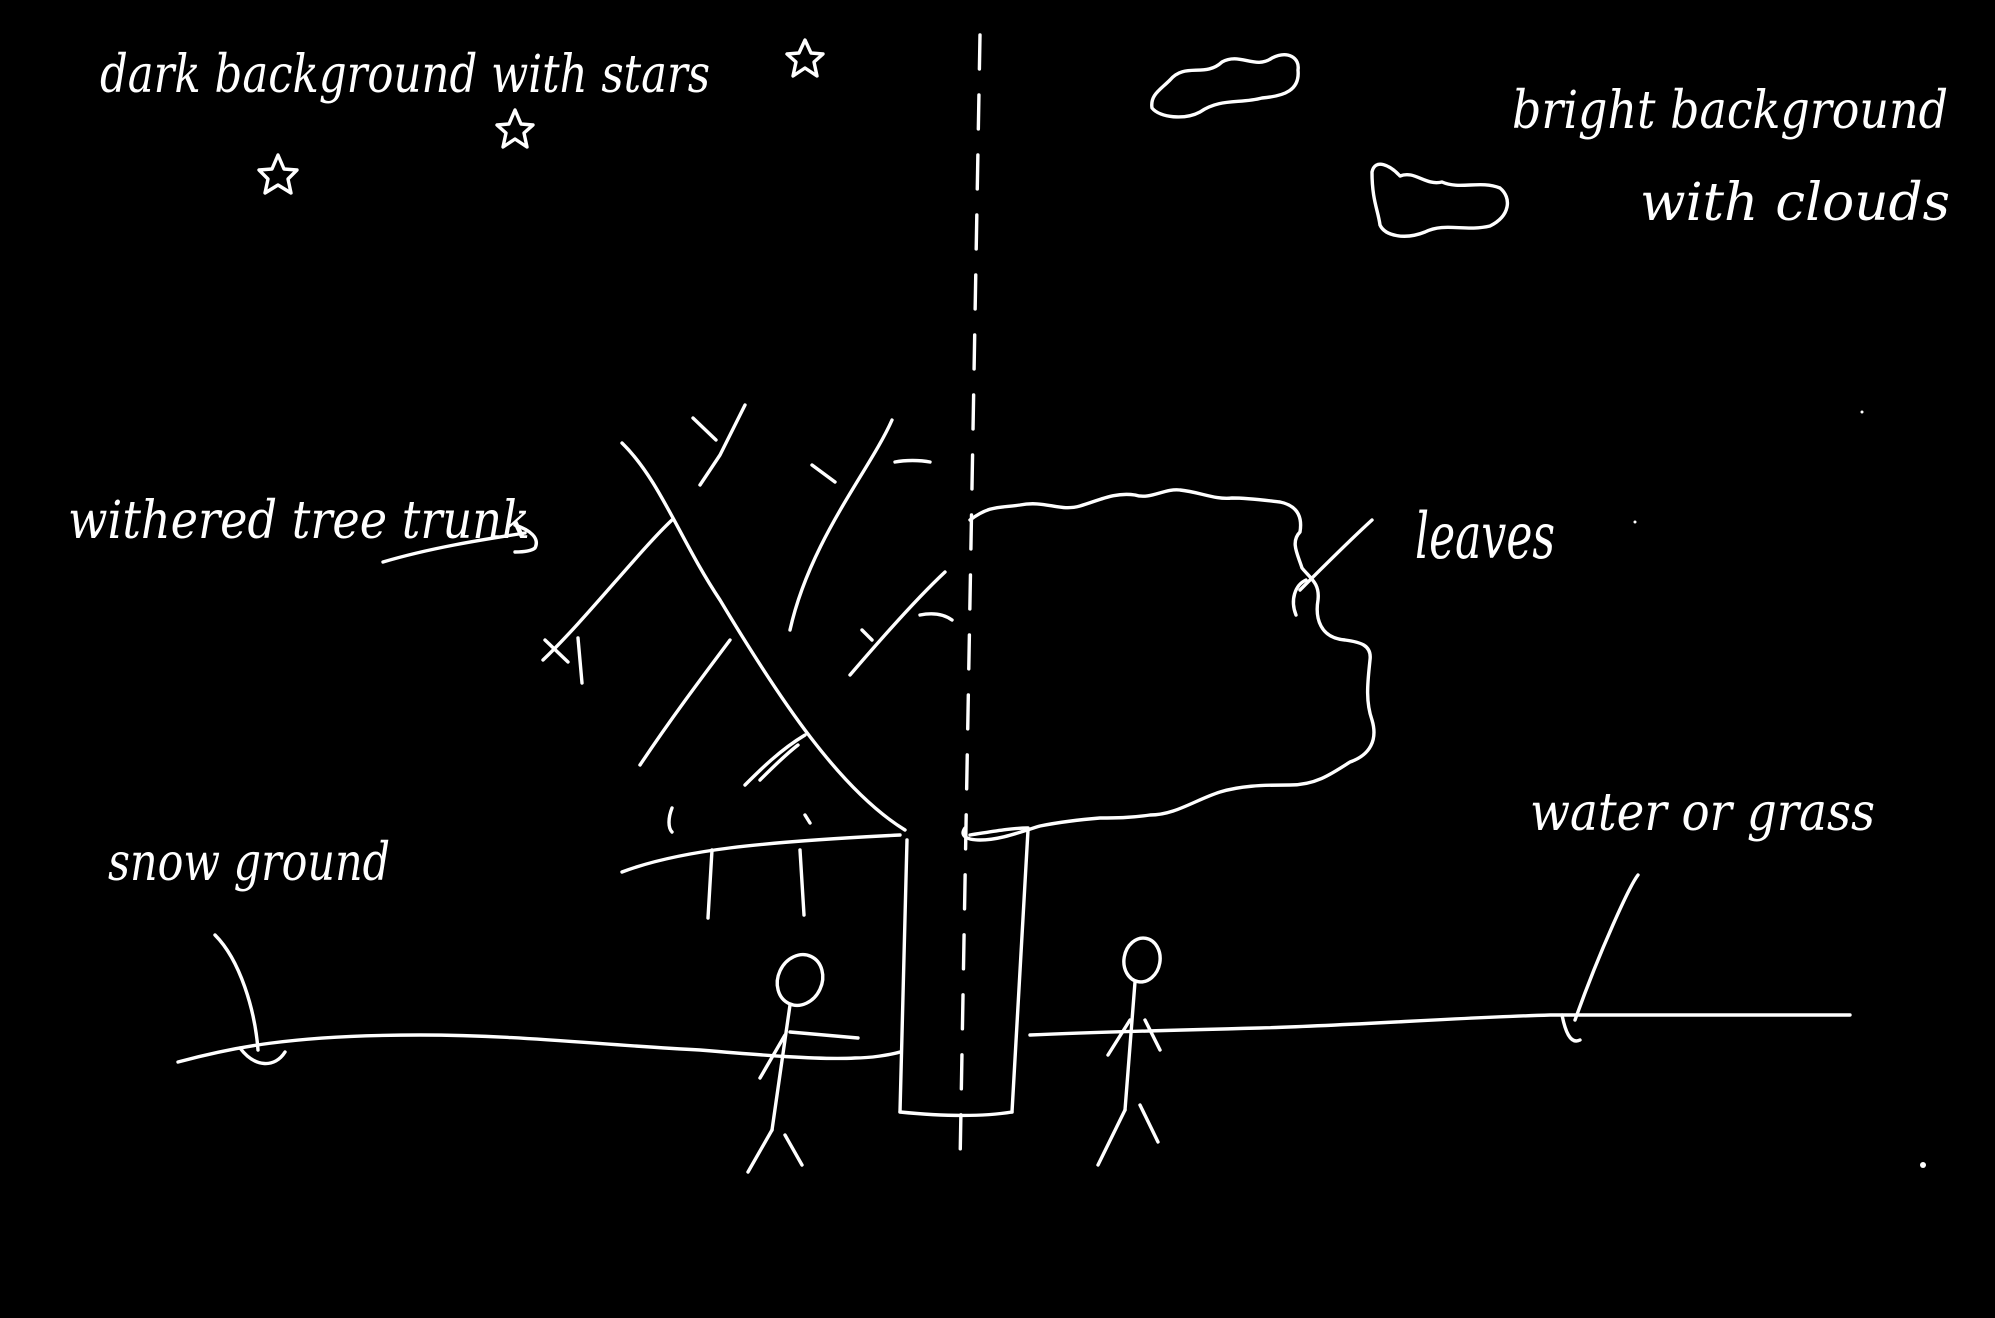 This screenshot has height=1318, width=1995. I want to click on arrow-line, so click(454, 547).